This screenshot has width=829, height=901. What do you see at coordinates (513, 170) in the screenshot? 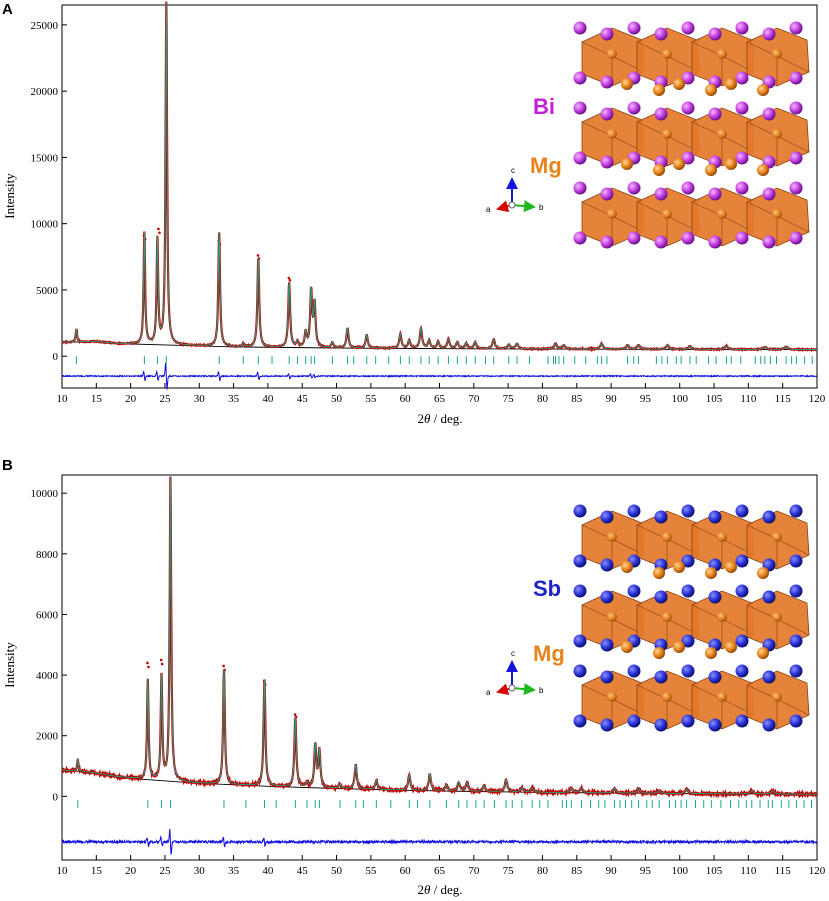
I see `triad-c-label-a: c` at bounding box center [513, 170].